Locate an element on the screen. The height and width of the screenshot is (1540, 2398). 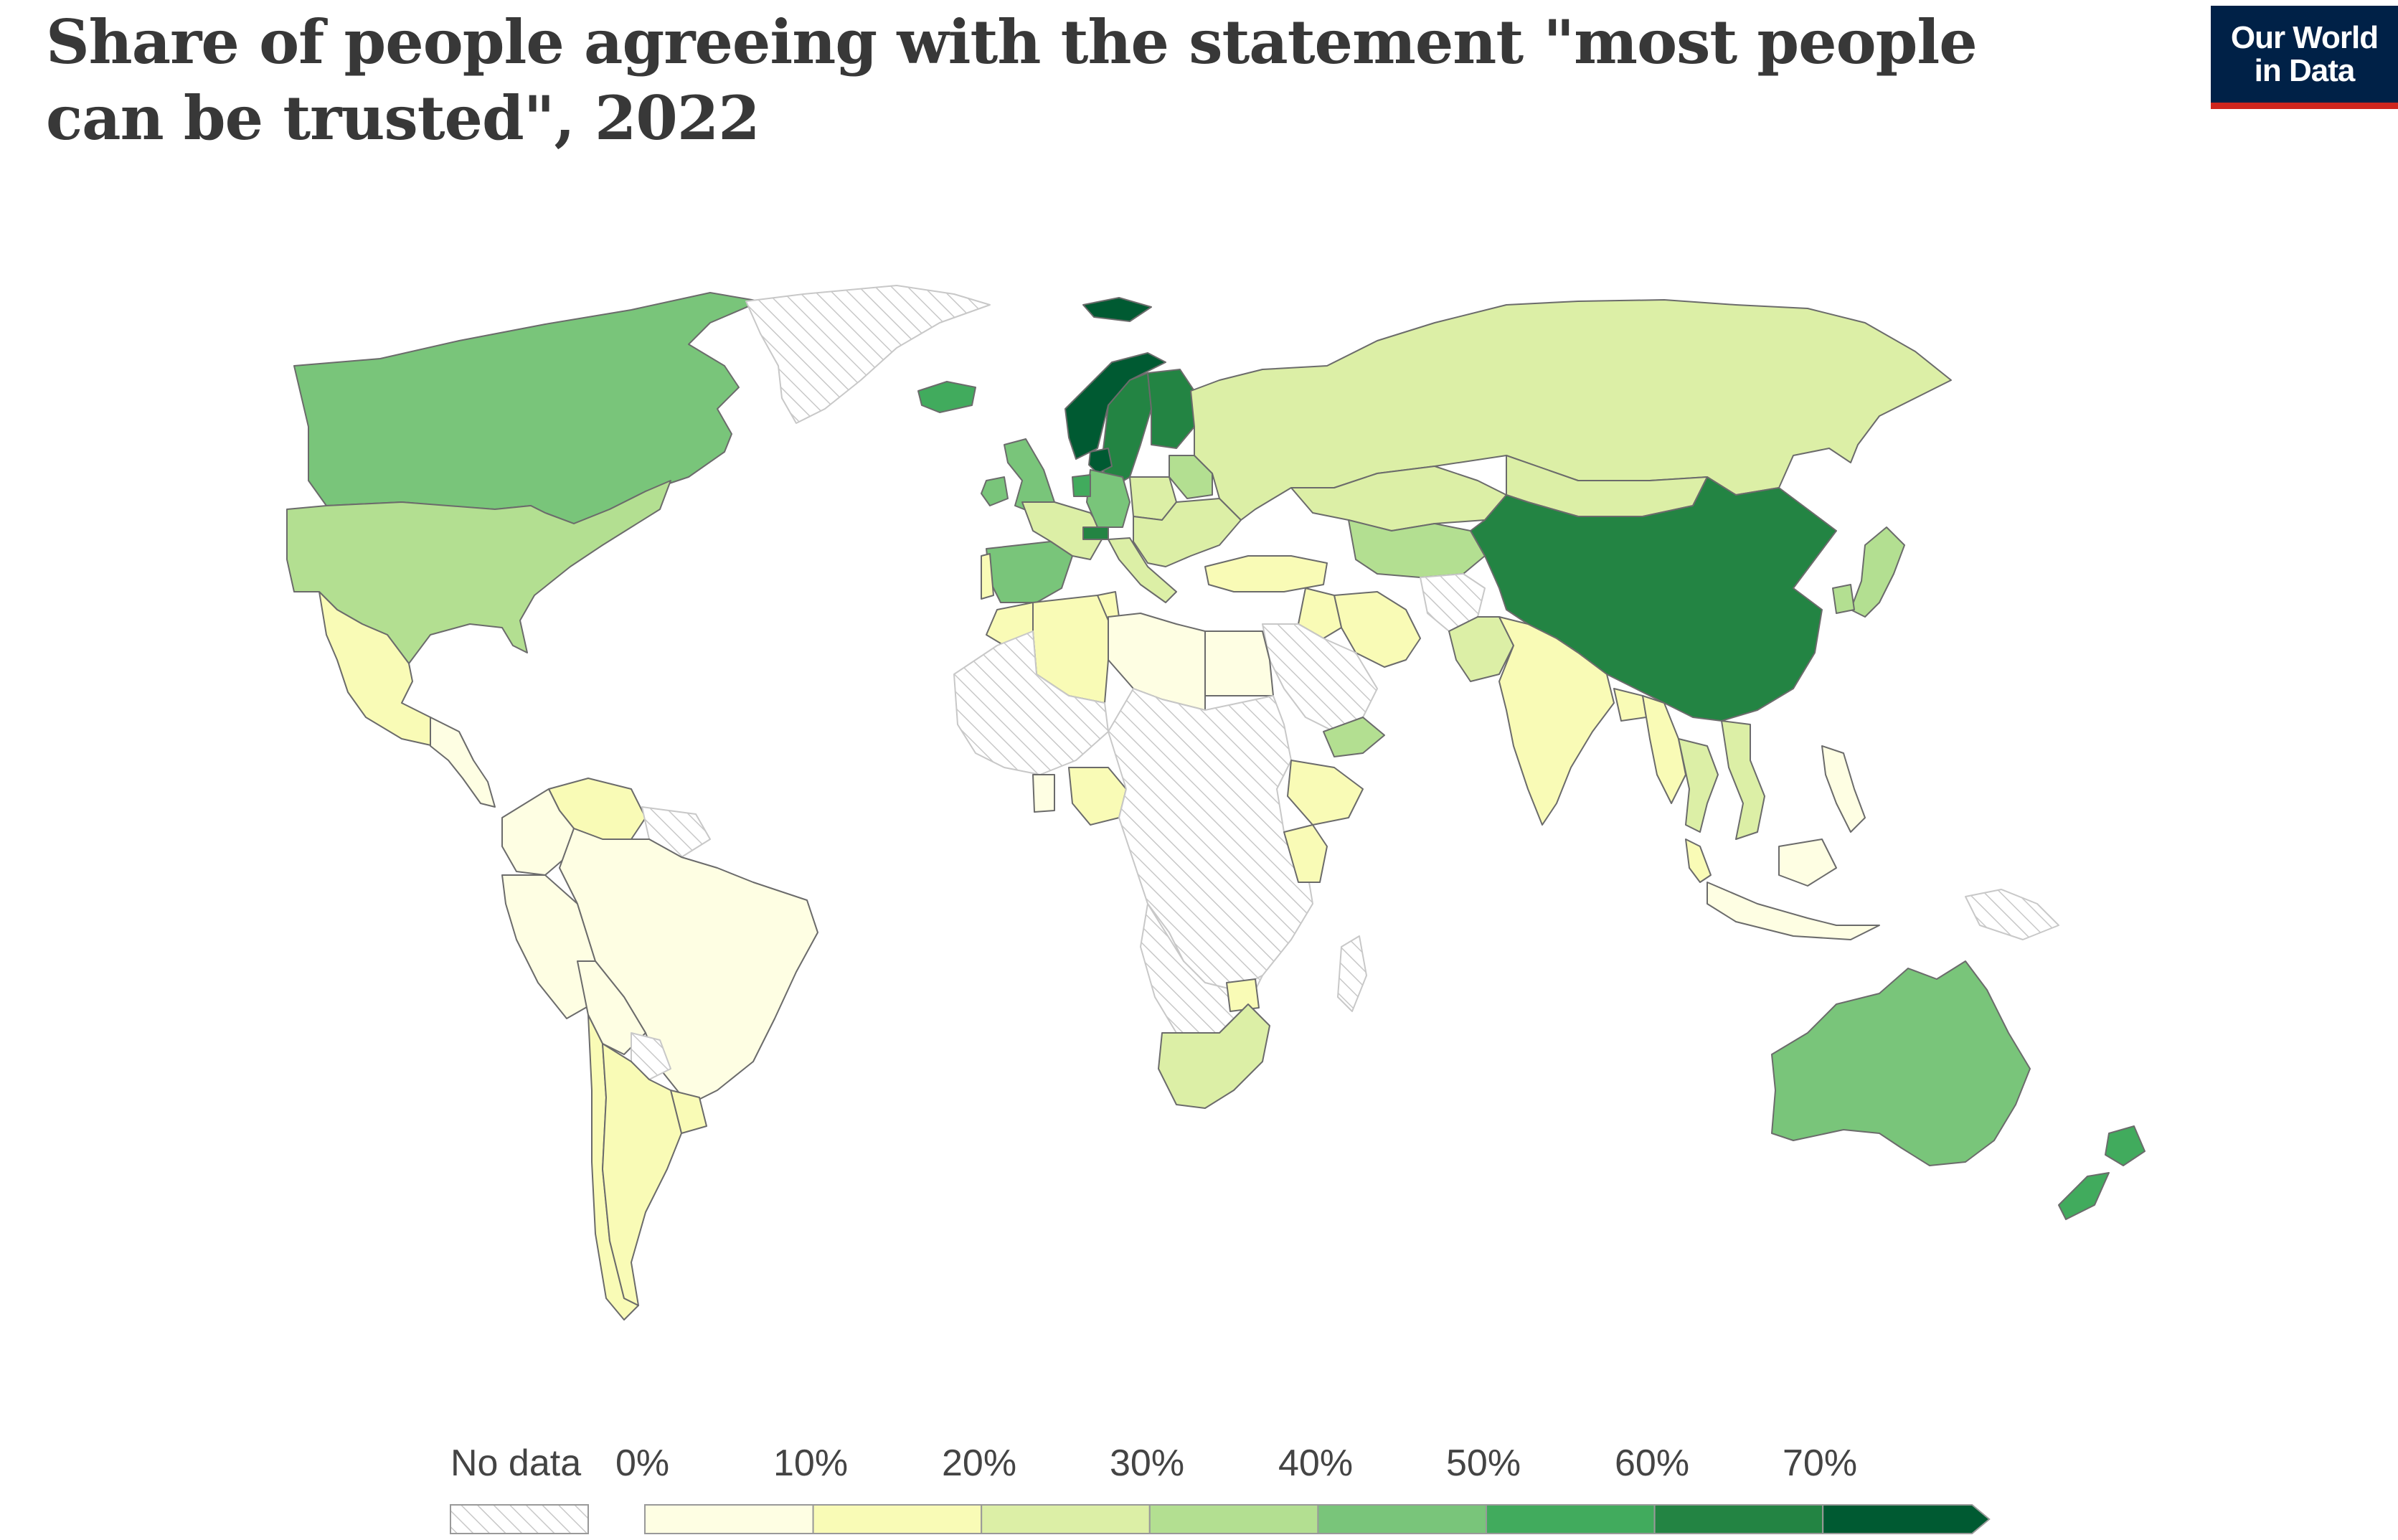
owid-logo: Our World in Data is located at coordinates (2304, 57).